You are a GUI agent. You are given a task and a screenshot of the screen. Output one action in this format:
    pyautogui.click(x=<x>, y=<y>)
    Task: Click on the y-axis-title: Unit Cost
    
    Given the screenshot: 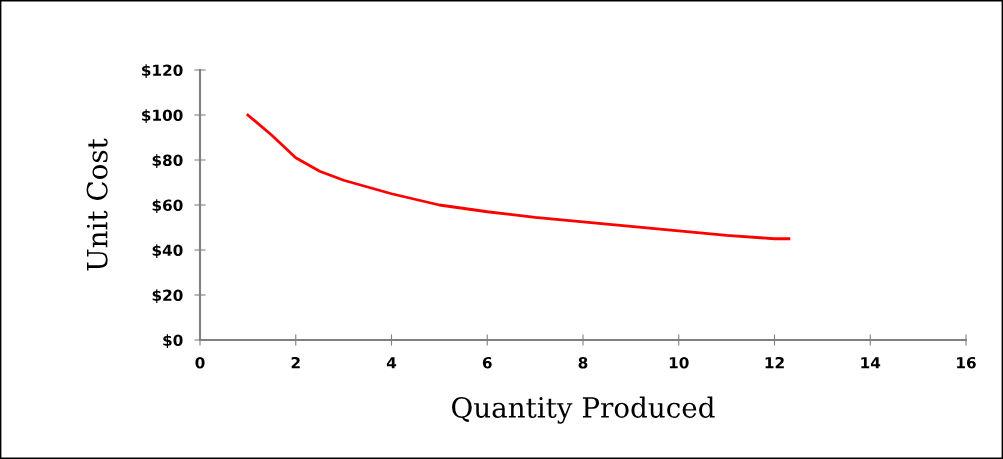 What is the action you would take?
    pyautogui.click(x=97, y=204)
    